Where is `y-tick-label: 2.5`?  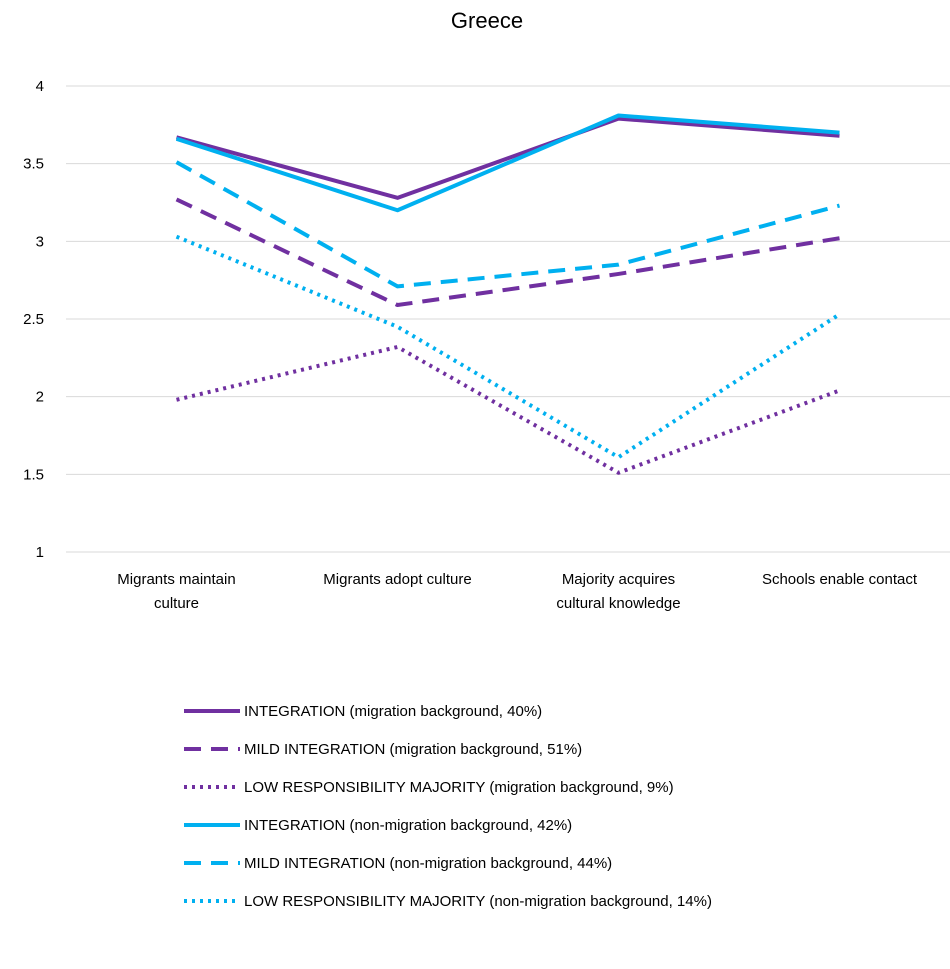 y-tick-label: 2.5 is located at coordinates (33, 319).